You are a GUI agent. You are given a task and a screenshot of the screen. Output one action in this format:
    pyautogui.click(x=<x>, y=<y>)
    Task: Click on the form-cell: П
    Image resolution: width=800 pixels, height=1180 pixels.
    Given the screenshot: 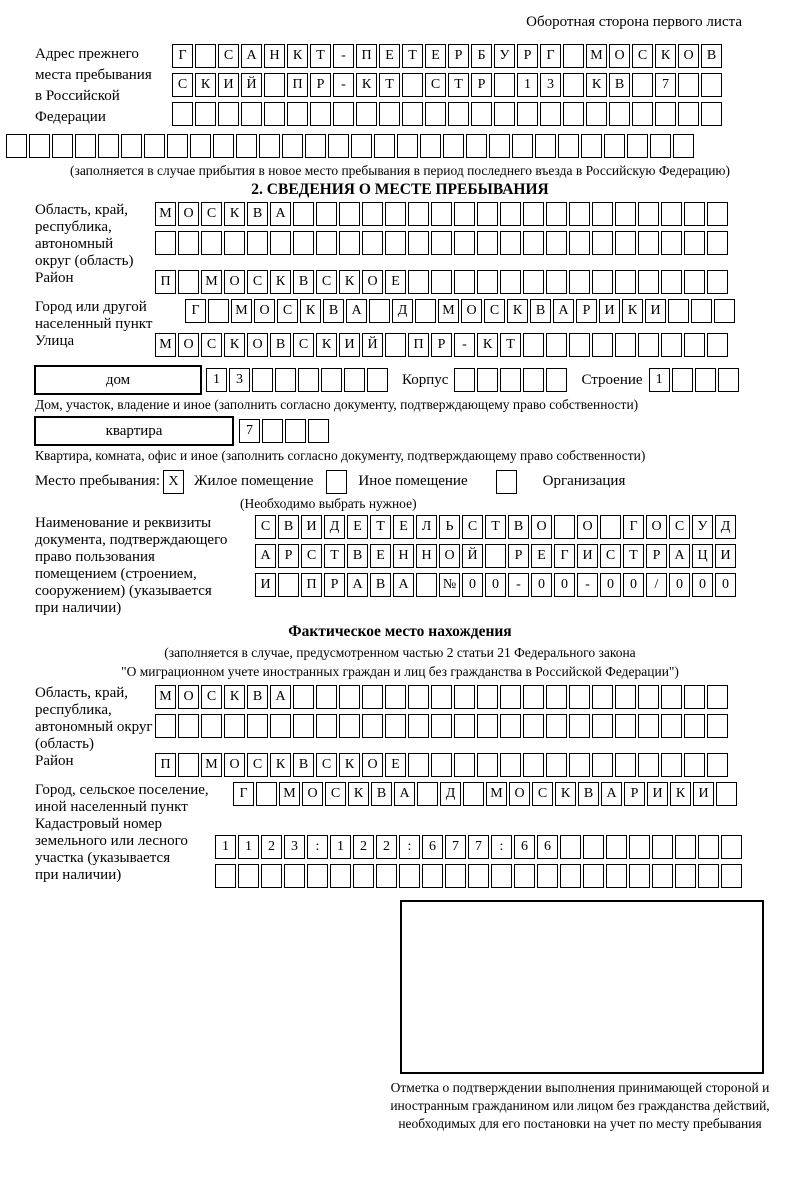 What is the action you would take?
    pyautogui.click(x=165, y=765)
    